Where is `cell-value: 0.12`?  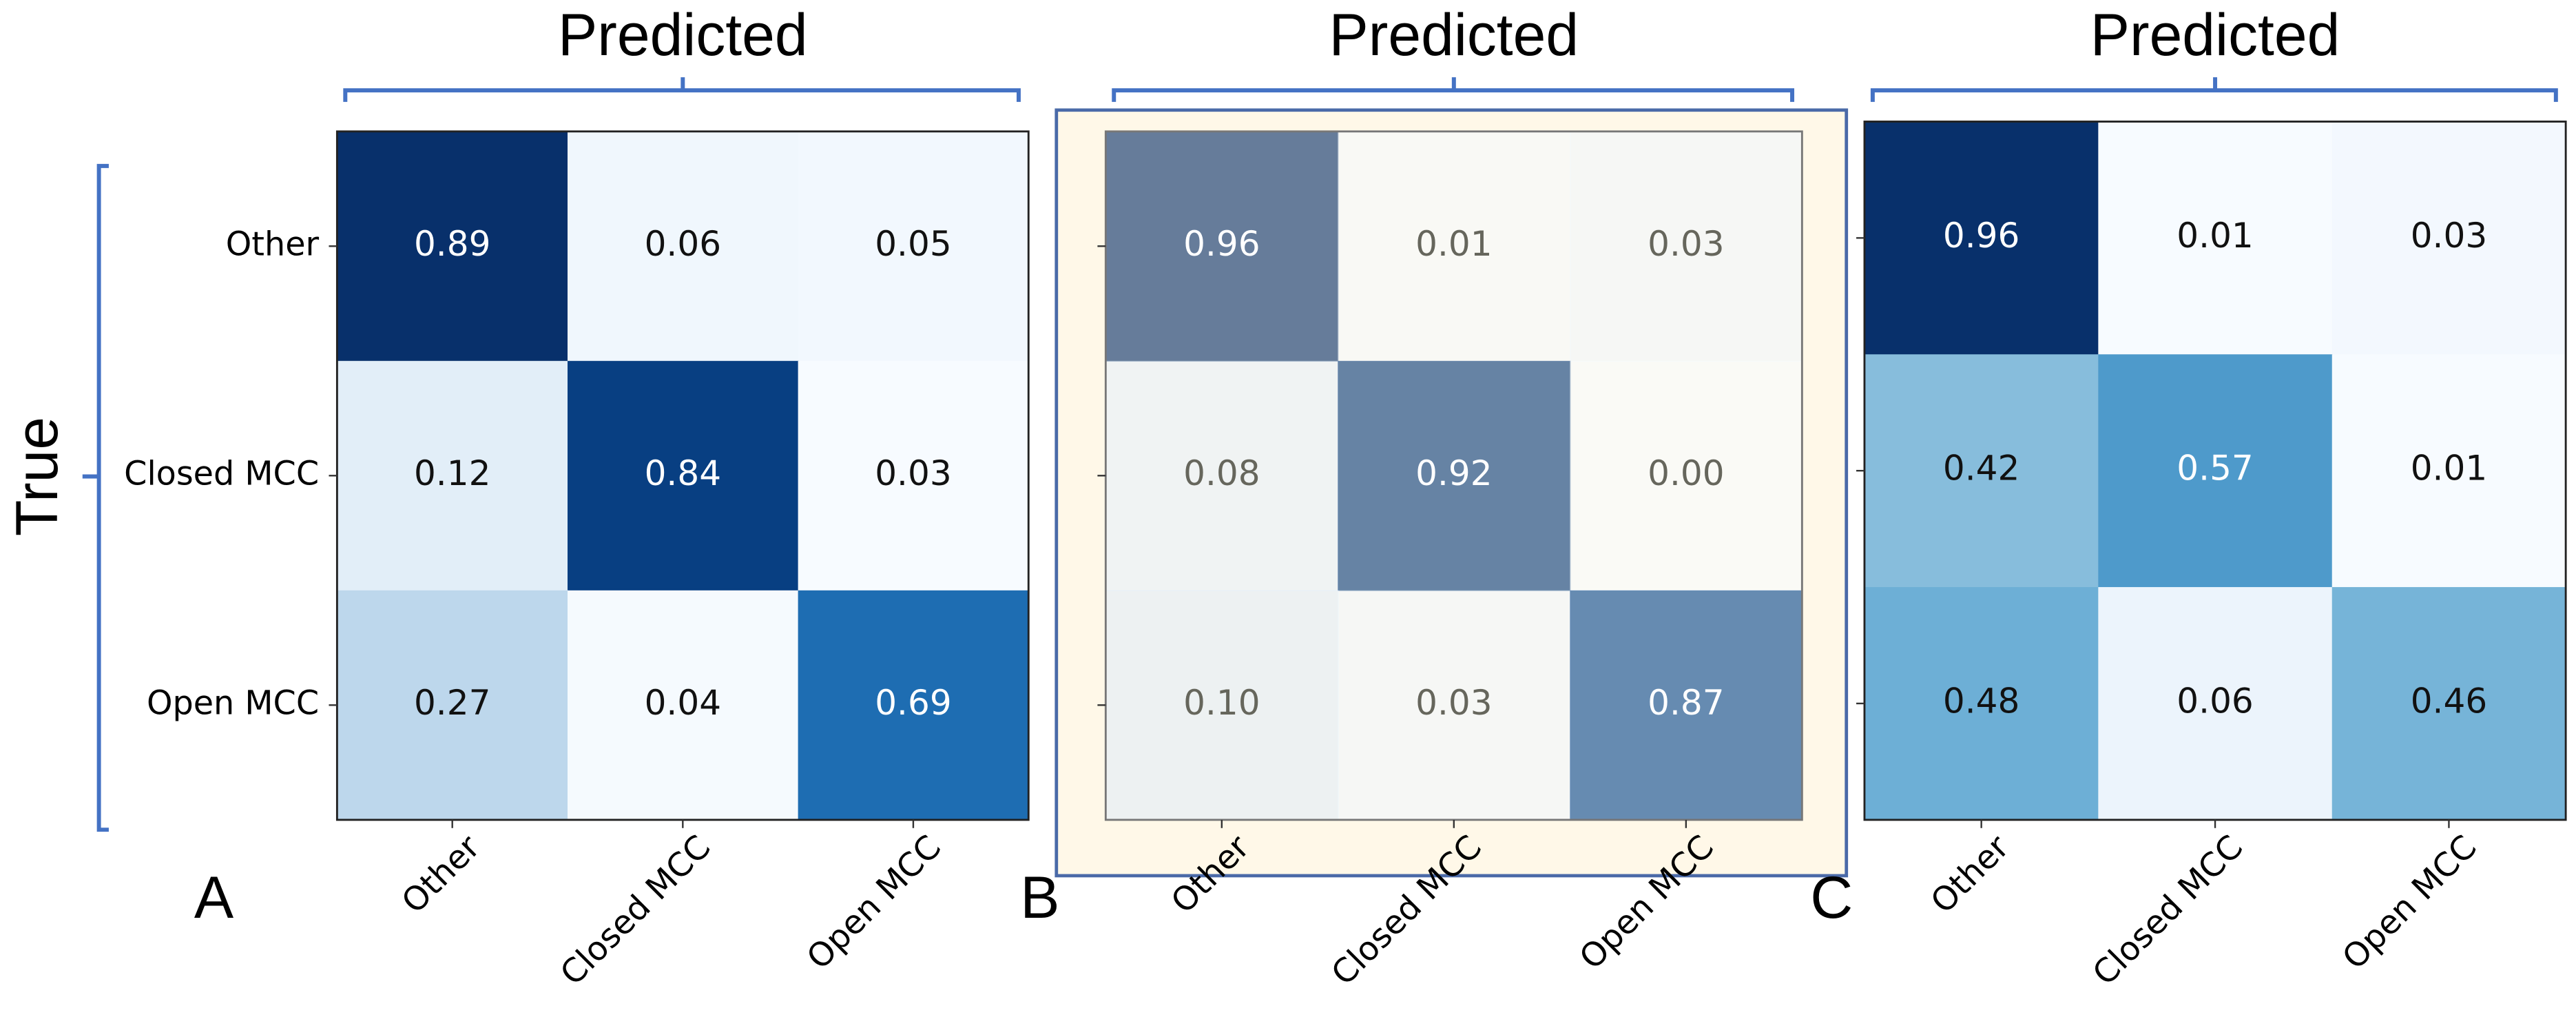 cell-value: 0.12 is located at coordinates (452, 473).